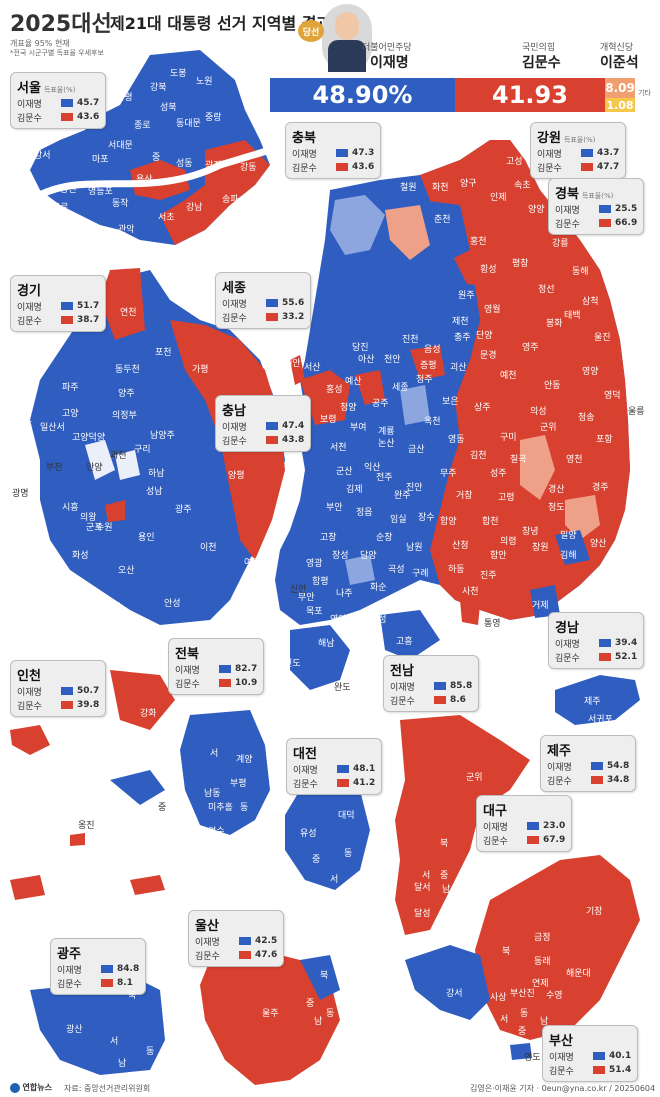 The width and height of the screenshot is (660, 1097). What do you see at coordinates (166, 218) in the screenshot?
I see `place-label: 서초` at bounding box center [166, 218].